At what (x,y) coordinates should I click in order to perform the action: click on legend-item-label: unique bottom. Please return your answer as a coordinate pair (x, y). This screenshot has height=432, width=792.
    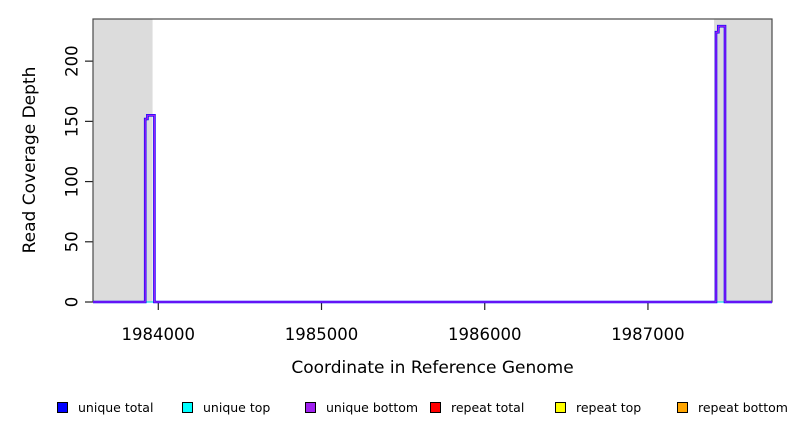
    Looking at the image, I should click on (372, 407).